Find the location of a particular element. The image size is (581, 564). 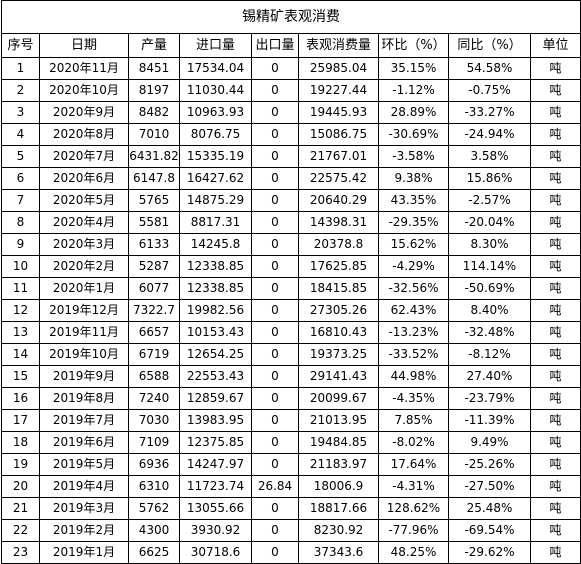

header-cell-apparent-consumption: 表观消费量 is located at coordinates (338, 45).